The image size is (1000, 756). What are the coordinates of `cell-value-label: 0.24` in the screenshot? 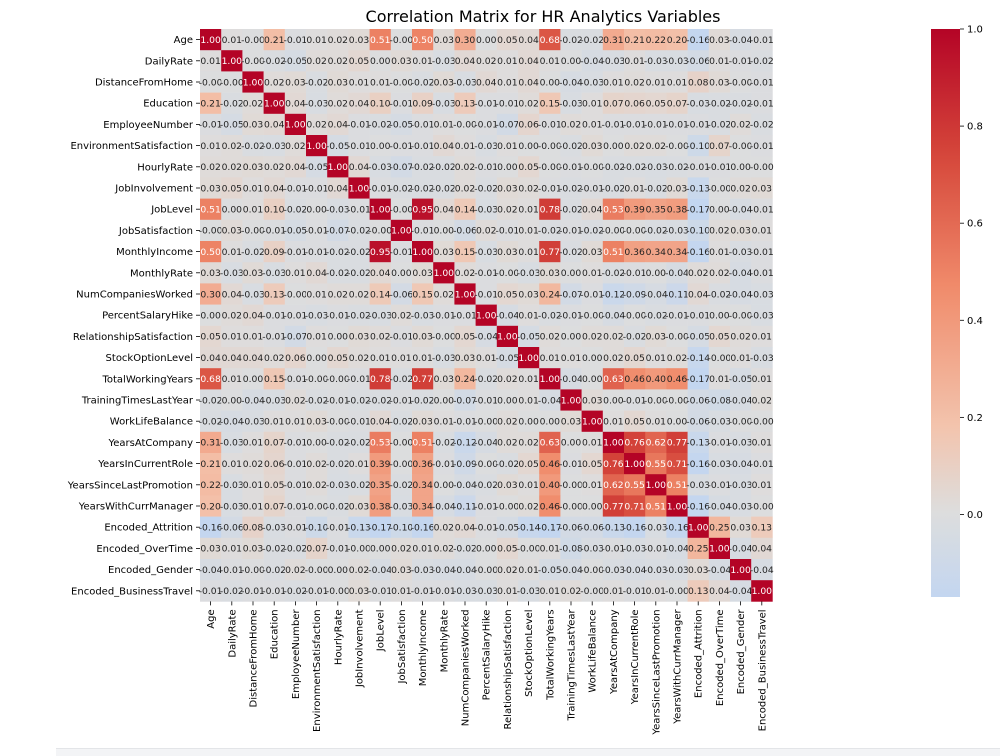 It's located at (550, 294).